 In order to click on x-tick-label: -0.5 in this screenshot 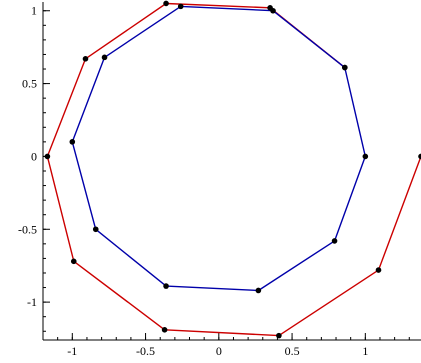, I will do `click(145, 351)`.